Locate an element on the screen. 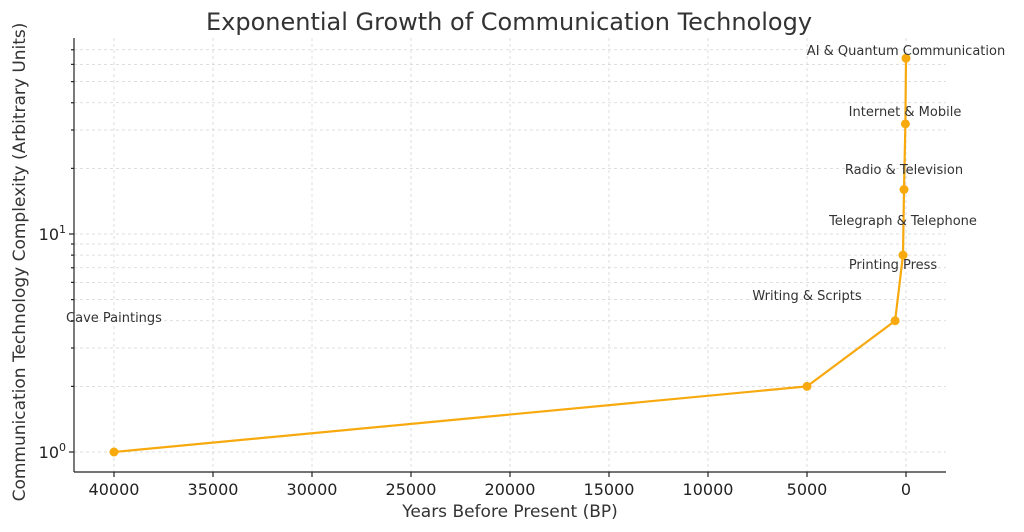 The image size is (1024, 532). point-label: AI & Quantum Communication is located at coordinates (906, 51).